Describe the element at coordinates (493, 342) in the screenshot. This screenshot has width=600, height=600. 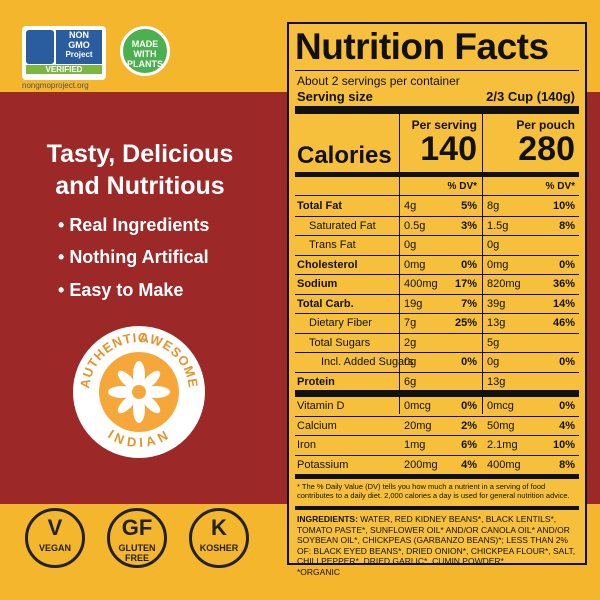
I see `amount-value: 5g` at that location.